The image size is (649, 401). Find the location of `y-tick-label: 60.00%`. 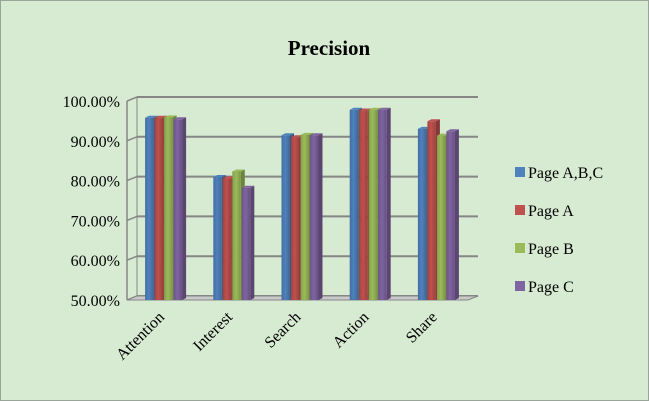

y-tick-label: 60.00% is located at coordinates (95, 261).